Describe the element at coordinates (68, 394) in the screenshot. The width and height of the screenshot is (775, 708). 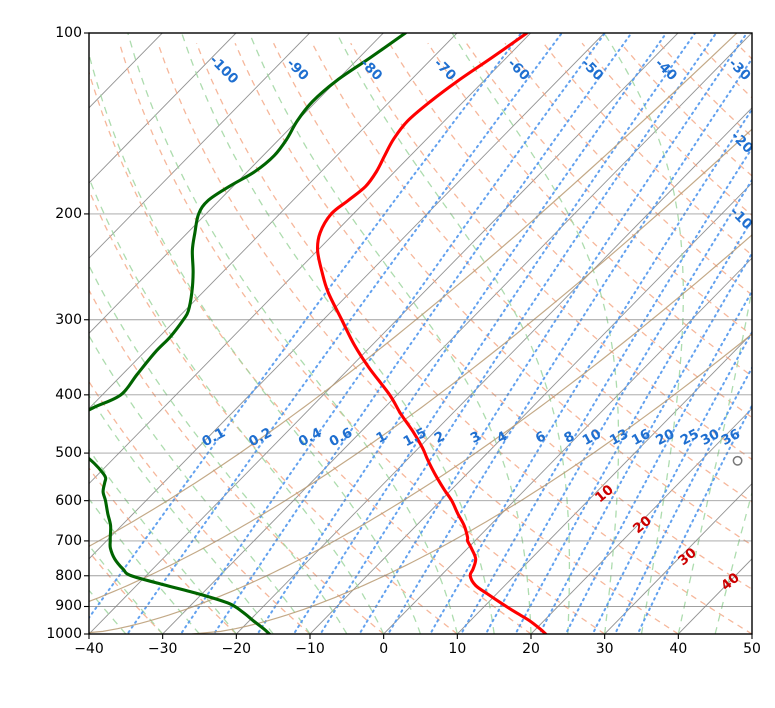
I see `y-tick-label: 400` at that location.